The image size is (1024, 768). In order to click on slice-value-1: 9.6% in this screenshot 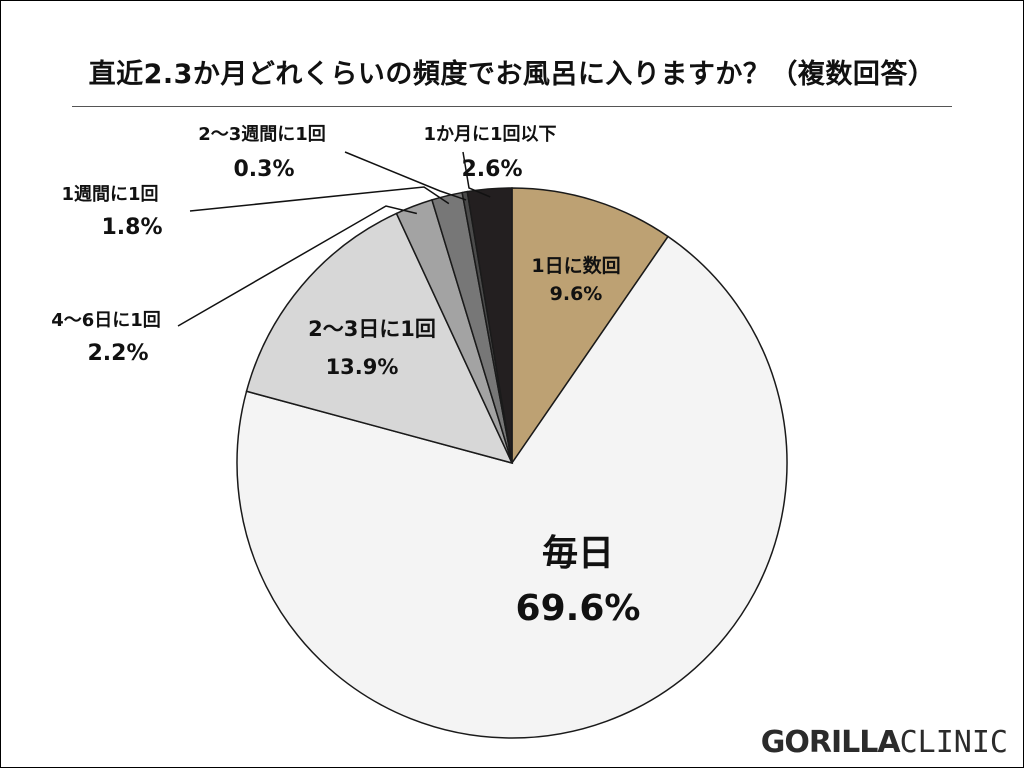, I will do `click(576, 294)`.